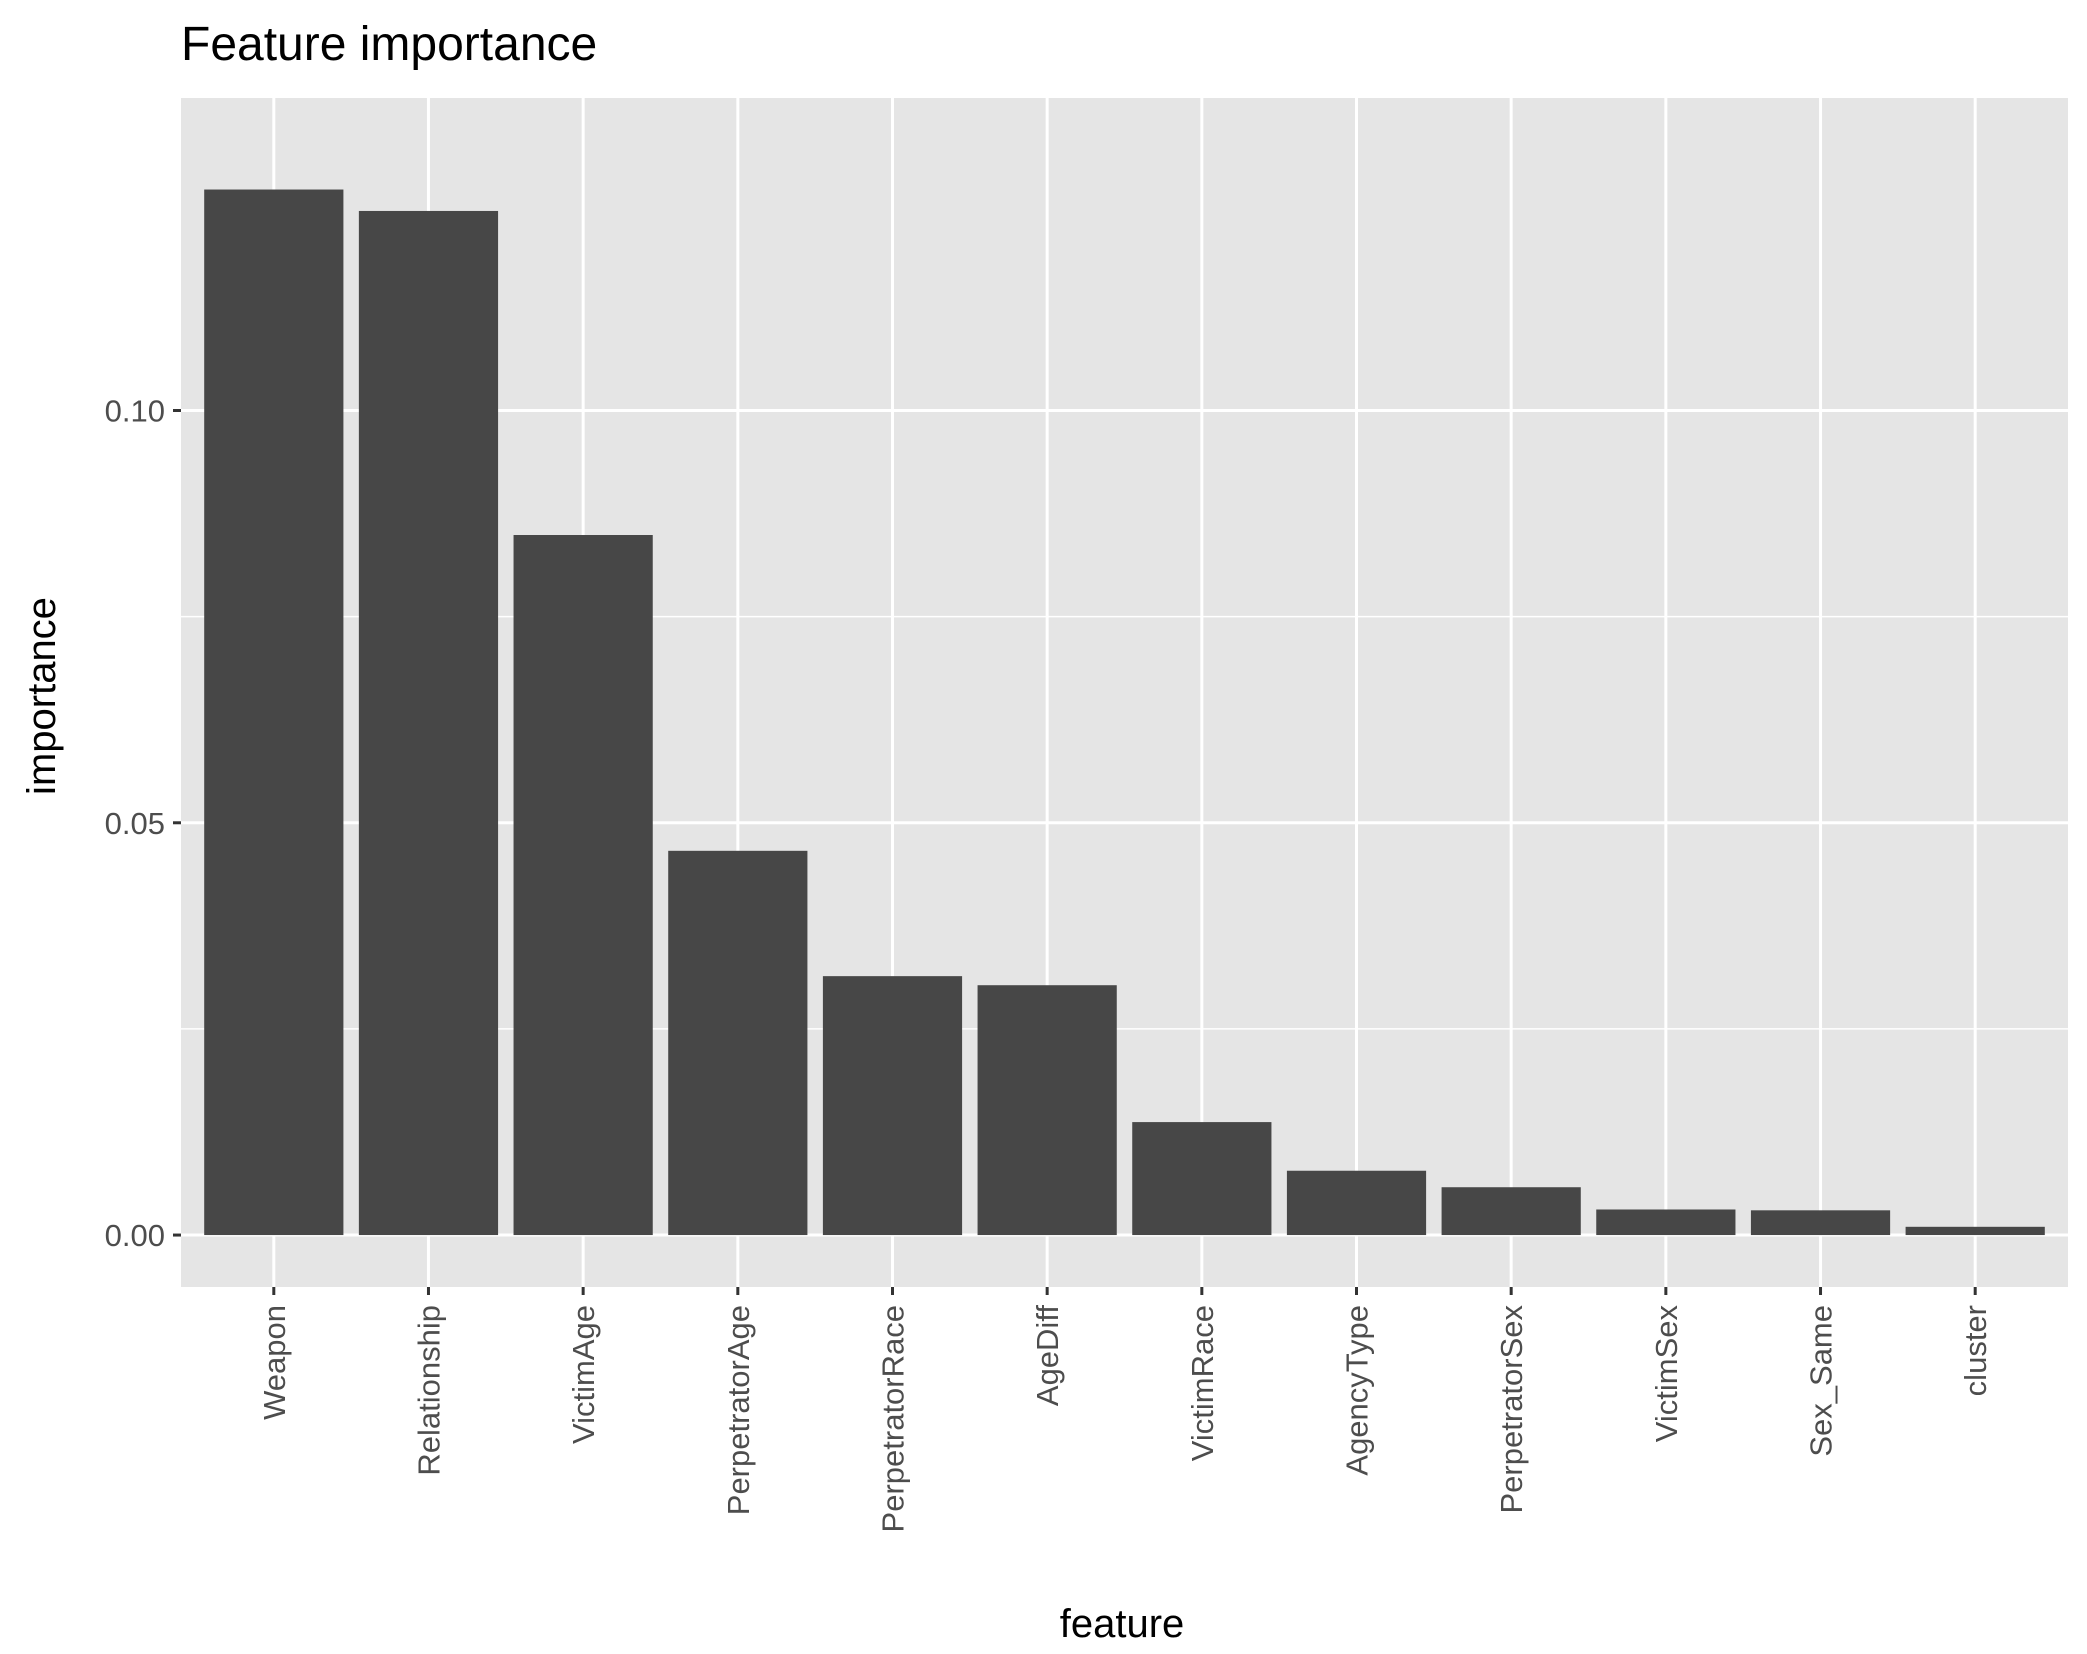 The image size is (2087, 1654). Describe the element at coordinates (1975, 1231) in the screenshot. I see `bar-cluster` at that location.